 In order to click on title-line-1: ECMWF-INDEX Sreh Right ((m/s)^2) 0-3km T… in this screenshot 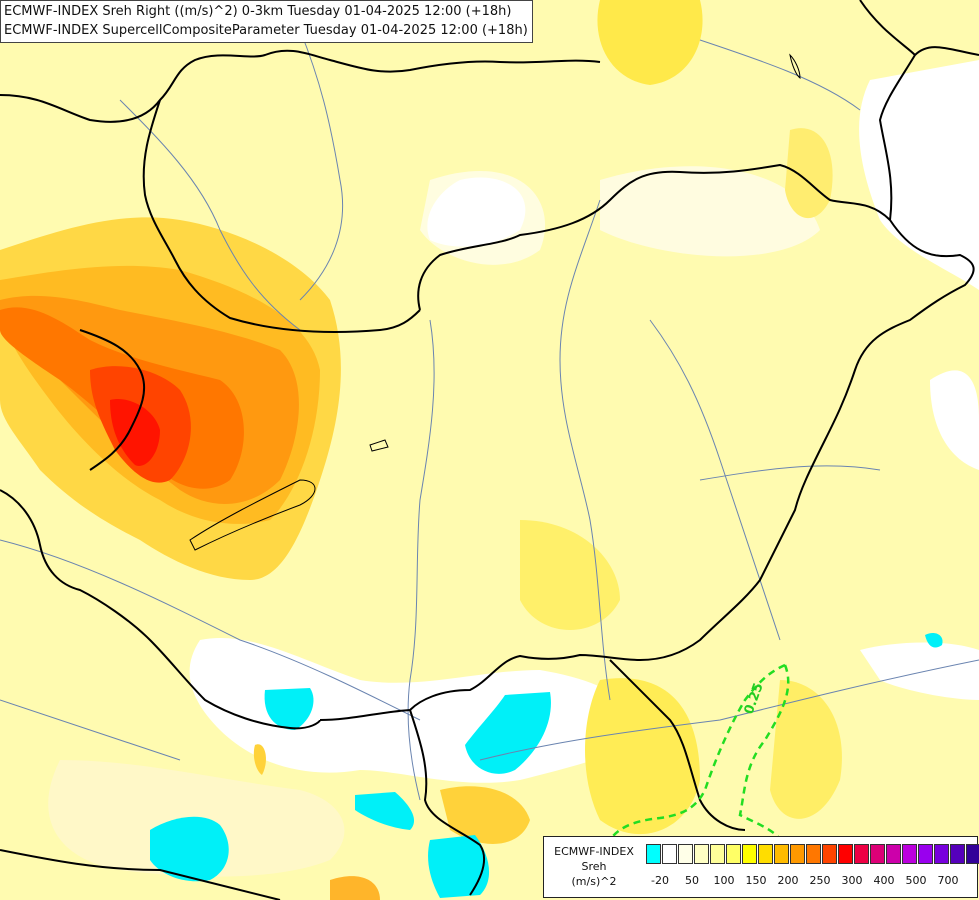, I will do `click(258, 11)`.